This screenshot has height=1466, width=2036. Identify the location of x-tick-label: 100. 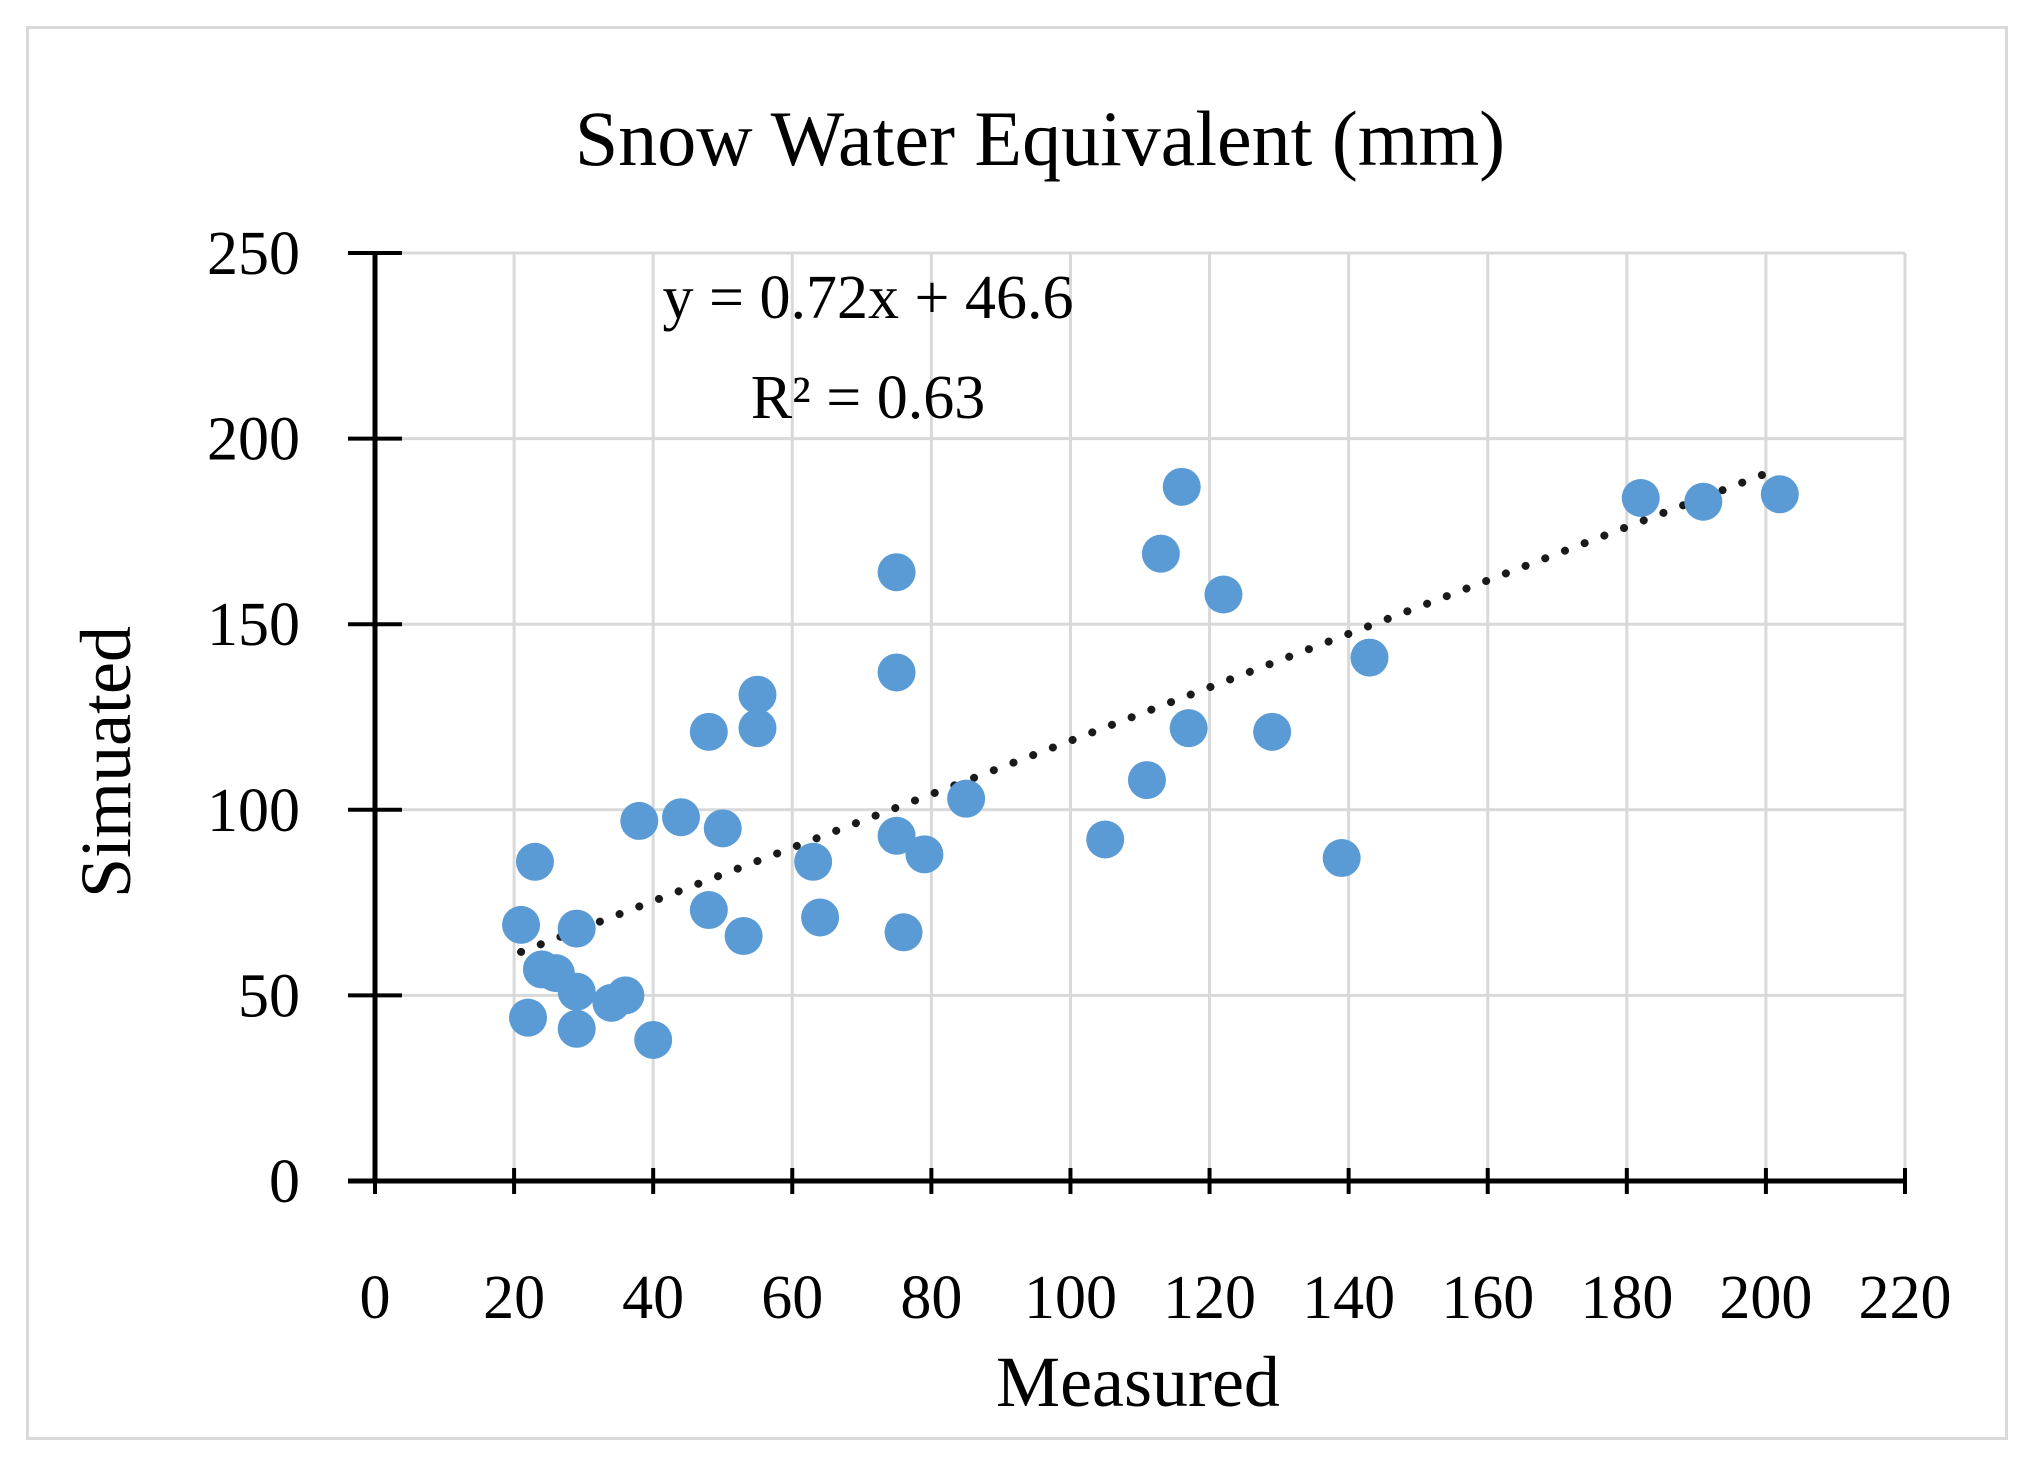
(1070, 1298).